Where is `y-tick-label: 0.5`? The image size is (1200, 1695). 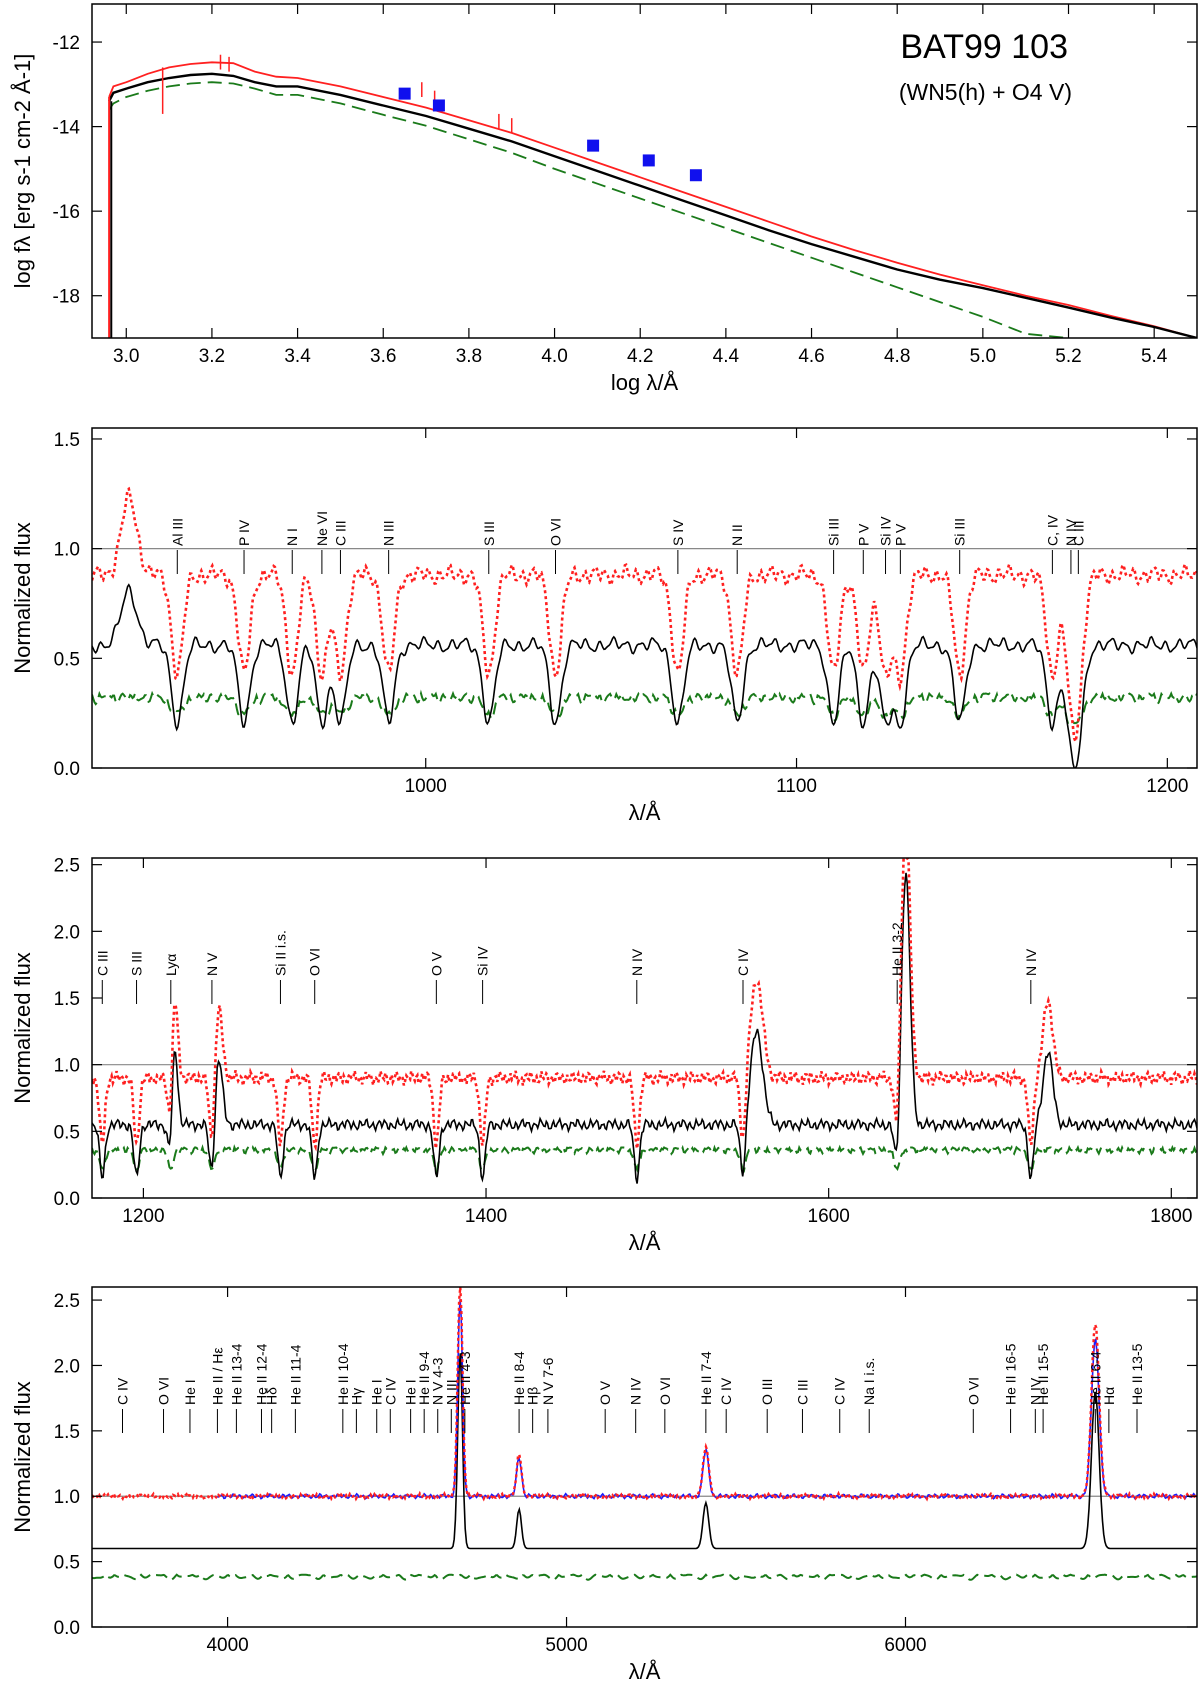
y-tick-label: 0.5 is located at coordinates (67, 659).